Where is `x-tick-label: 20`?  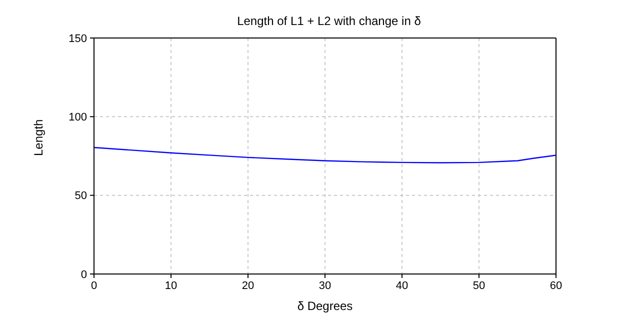
x-tick-label: 20 is located at coordinates (248, 286).